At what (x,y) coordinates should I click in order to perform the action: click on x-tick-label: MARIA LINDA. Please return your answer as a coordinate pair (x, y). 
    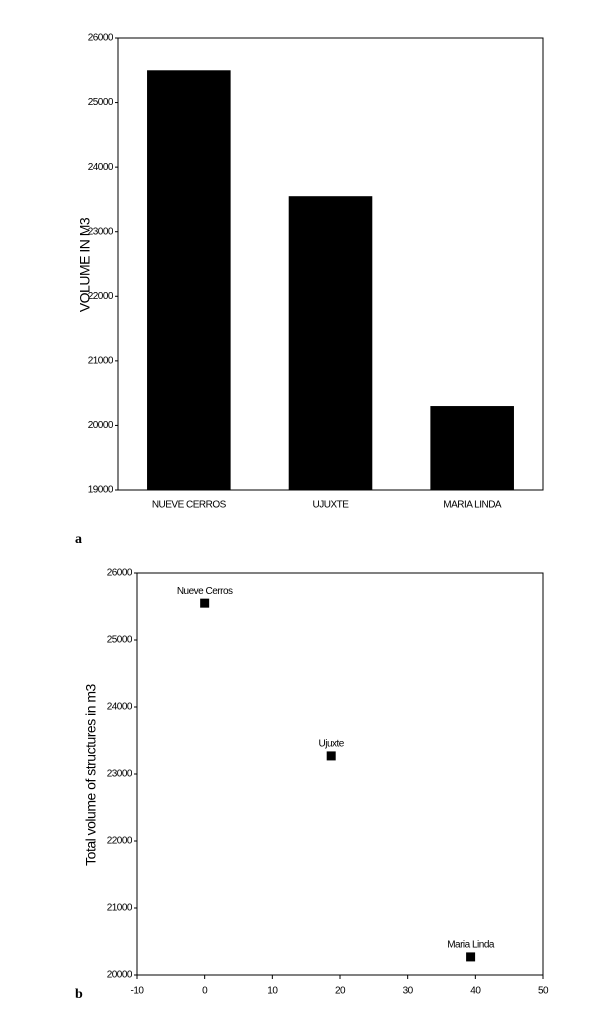
    Looking at the image, I should click on (472, 505).